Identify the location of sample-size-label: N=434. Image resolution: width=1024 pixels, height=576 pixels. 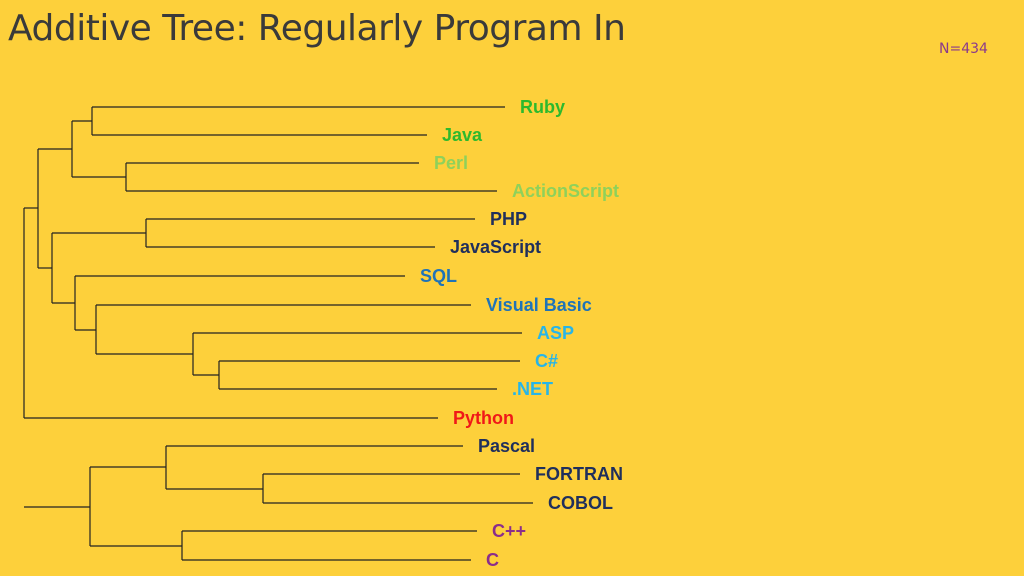
(963, 49).